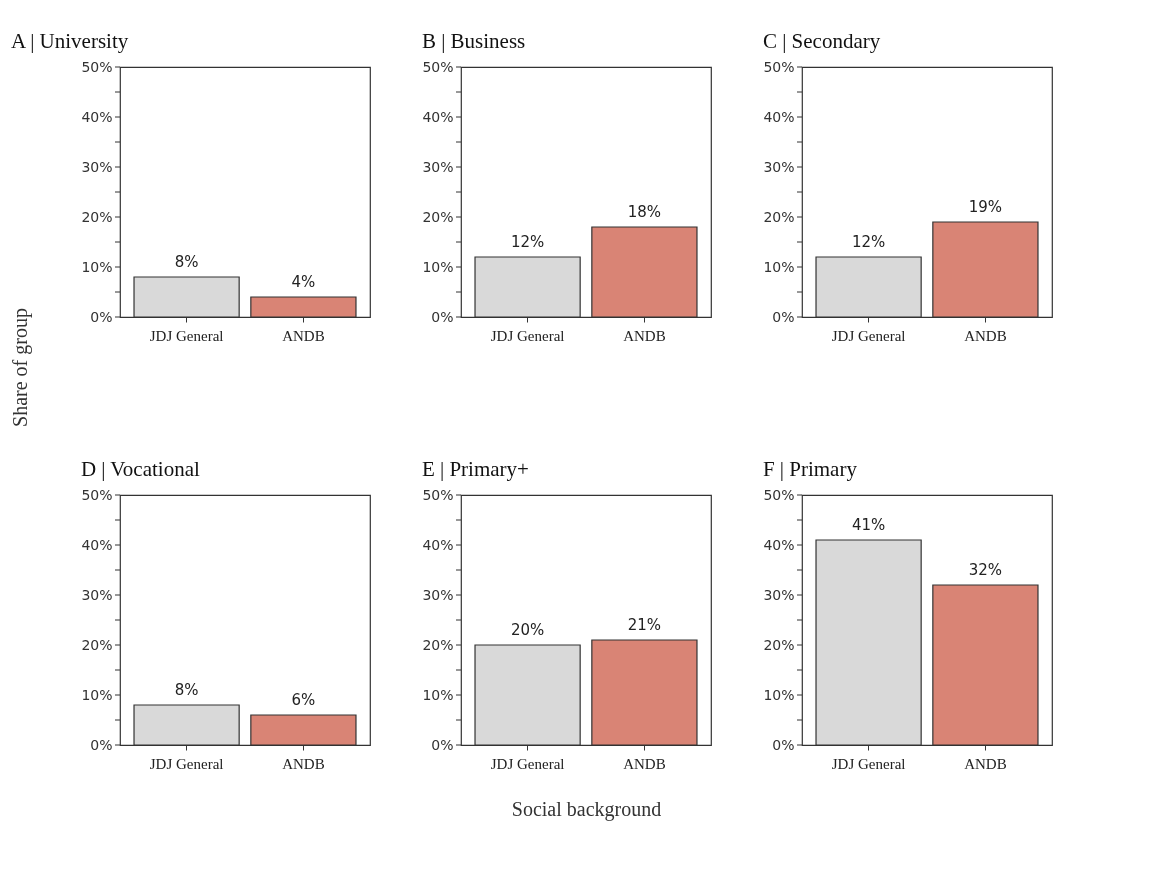 Image resolution: width=1169 pixels, height=881 pixels. Describe the element at coordinates (527, 630) in the screenshot. I see `data-label: 20%` at that location.